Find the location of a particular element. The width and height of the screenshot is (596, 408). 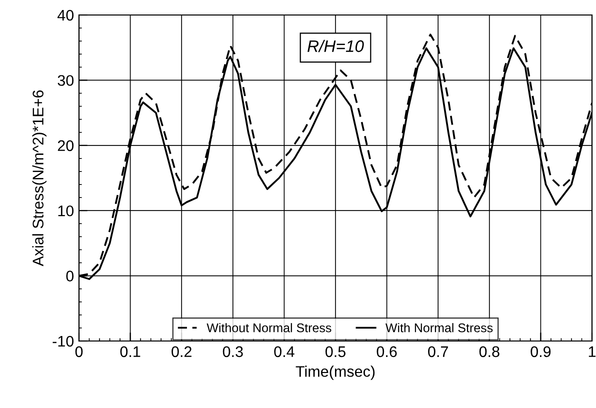

annotation: R/H=10 is located at coordinates (336, 46).